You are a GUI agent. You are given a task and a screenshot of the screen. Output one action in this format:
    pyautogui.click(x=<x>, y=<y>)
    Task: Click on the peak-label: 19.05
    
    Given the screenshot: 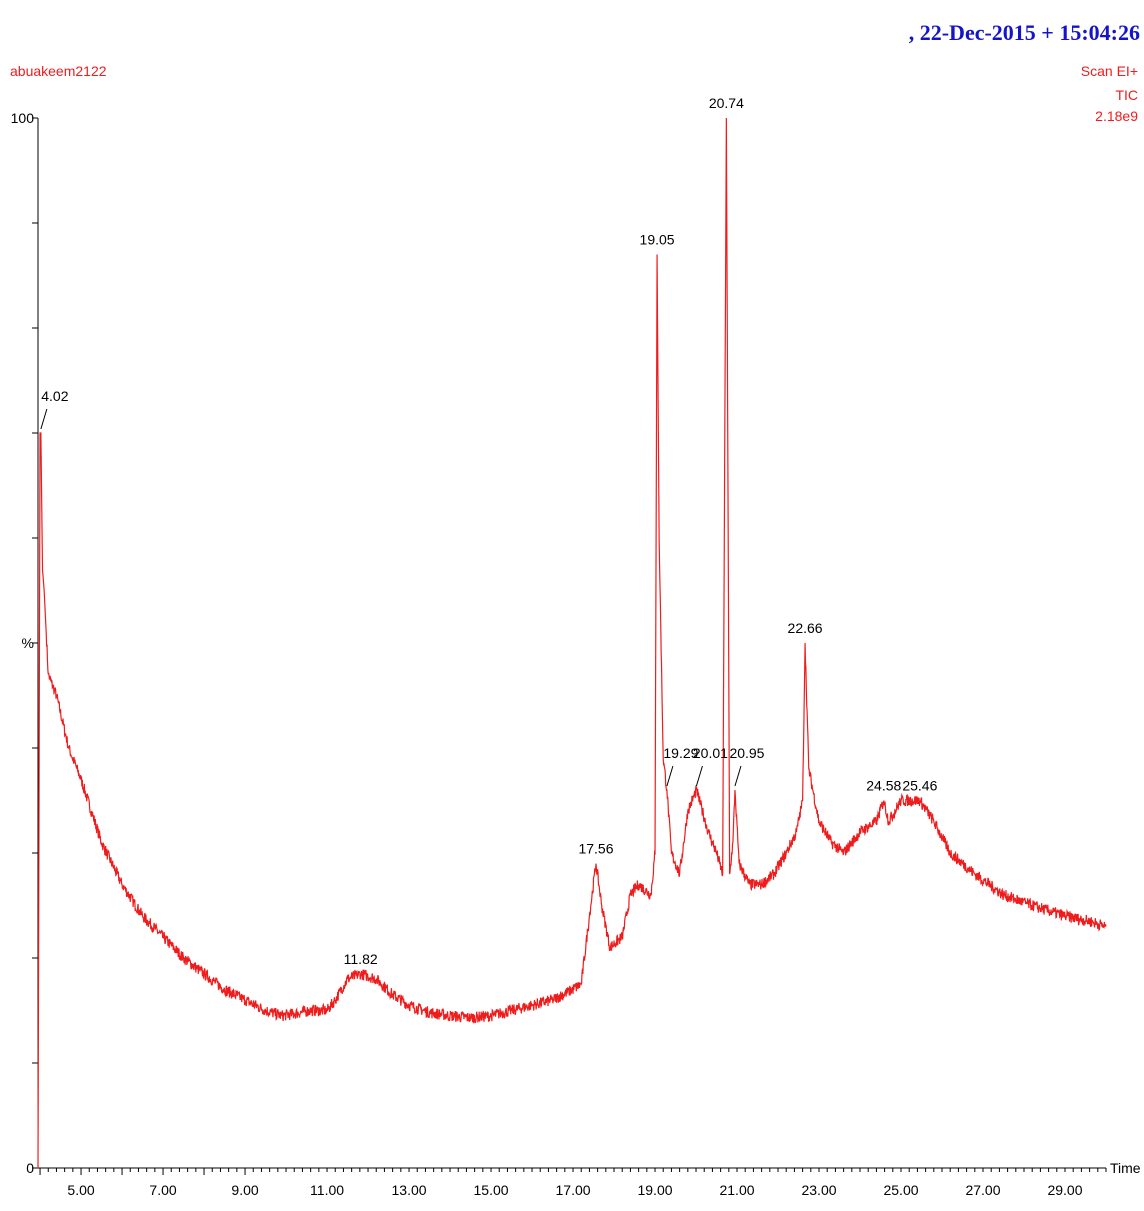 What is the action you would take?
    pyautogui.click(x=657, y=240)
    